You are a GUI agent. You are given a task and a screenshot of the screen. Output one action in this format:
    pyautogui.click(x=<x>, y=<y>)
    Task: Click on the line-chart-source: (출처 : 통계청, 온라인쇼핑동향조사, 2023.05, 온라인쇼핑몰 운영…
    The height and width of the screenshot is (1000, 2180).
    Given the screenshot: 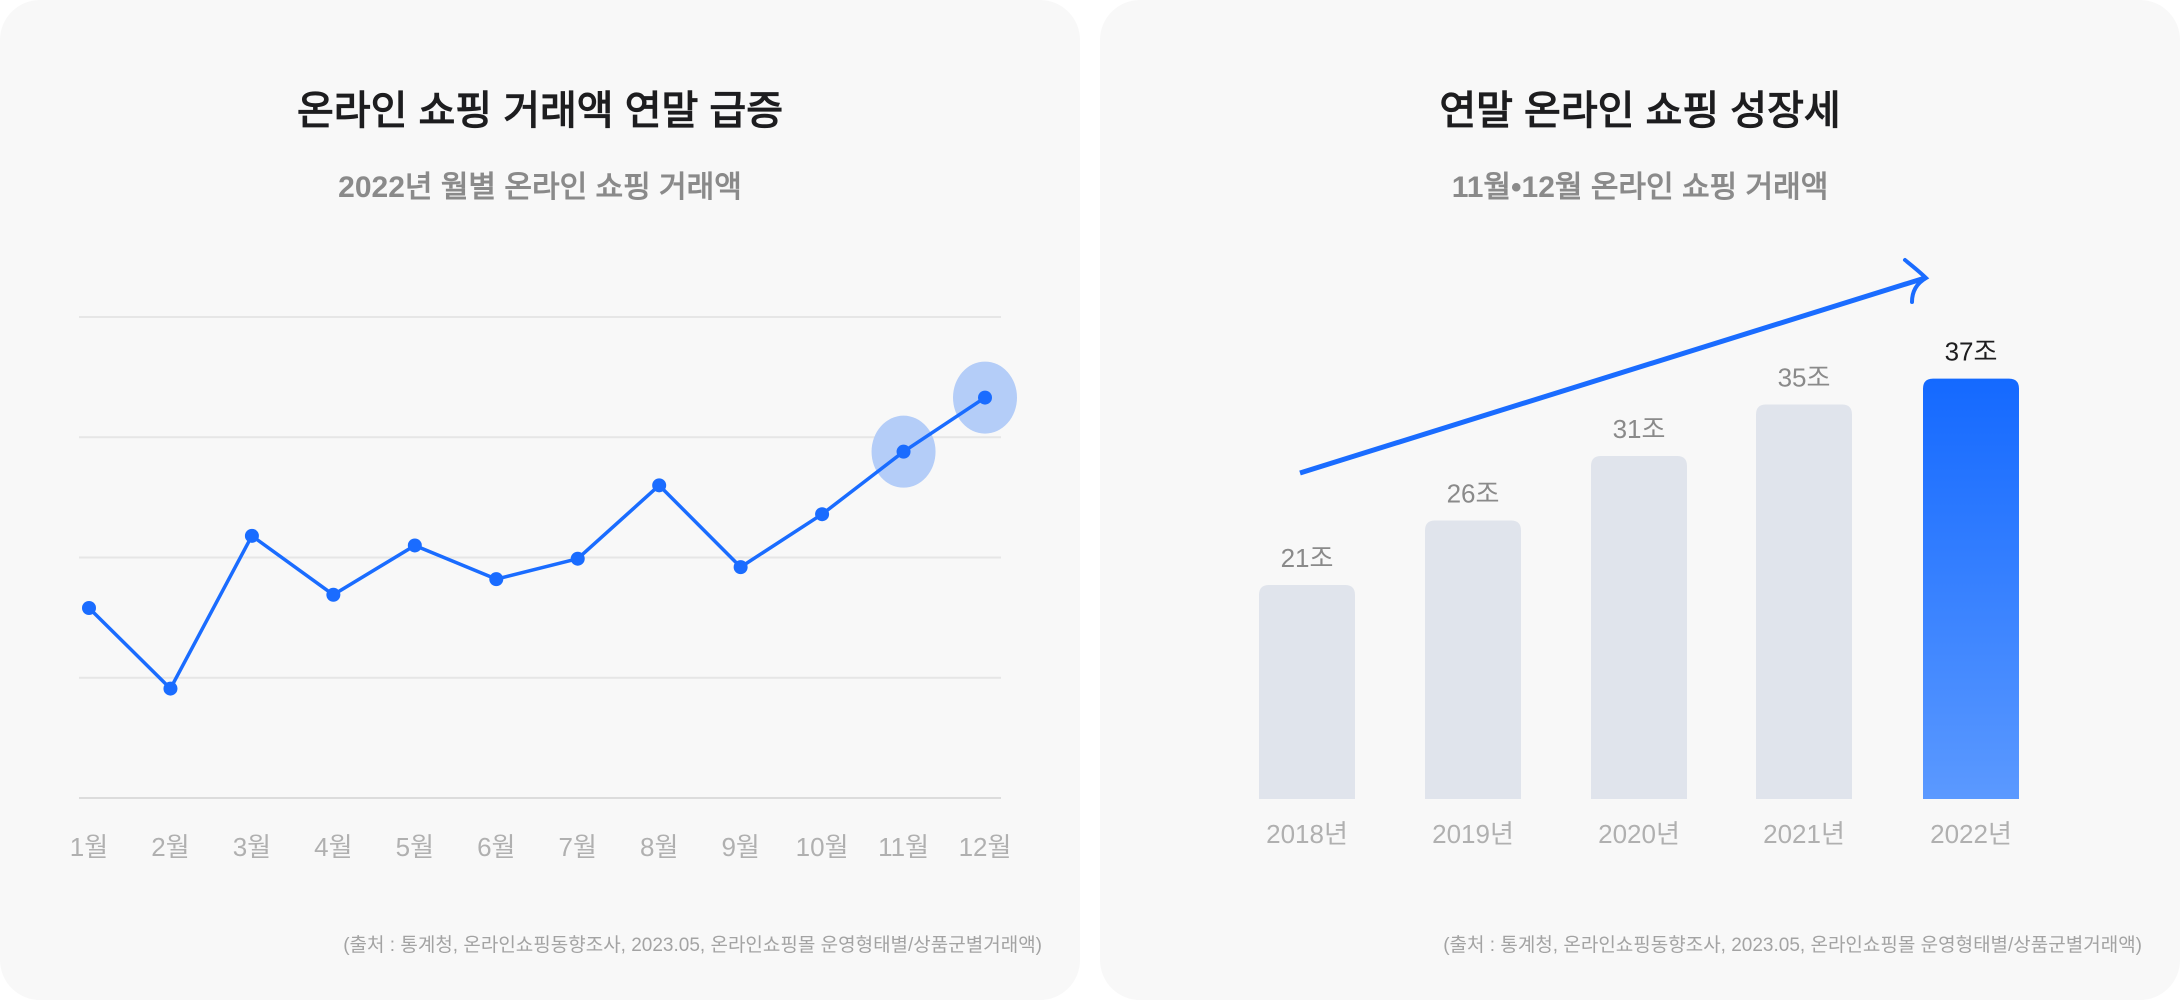 What is the action you would take?
    pyautogui.click(x=692, y=945)
    